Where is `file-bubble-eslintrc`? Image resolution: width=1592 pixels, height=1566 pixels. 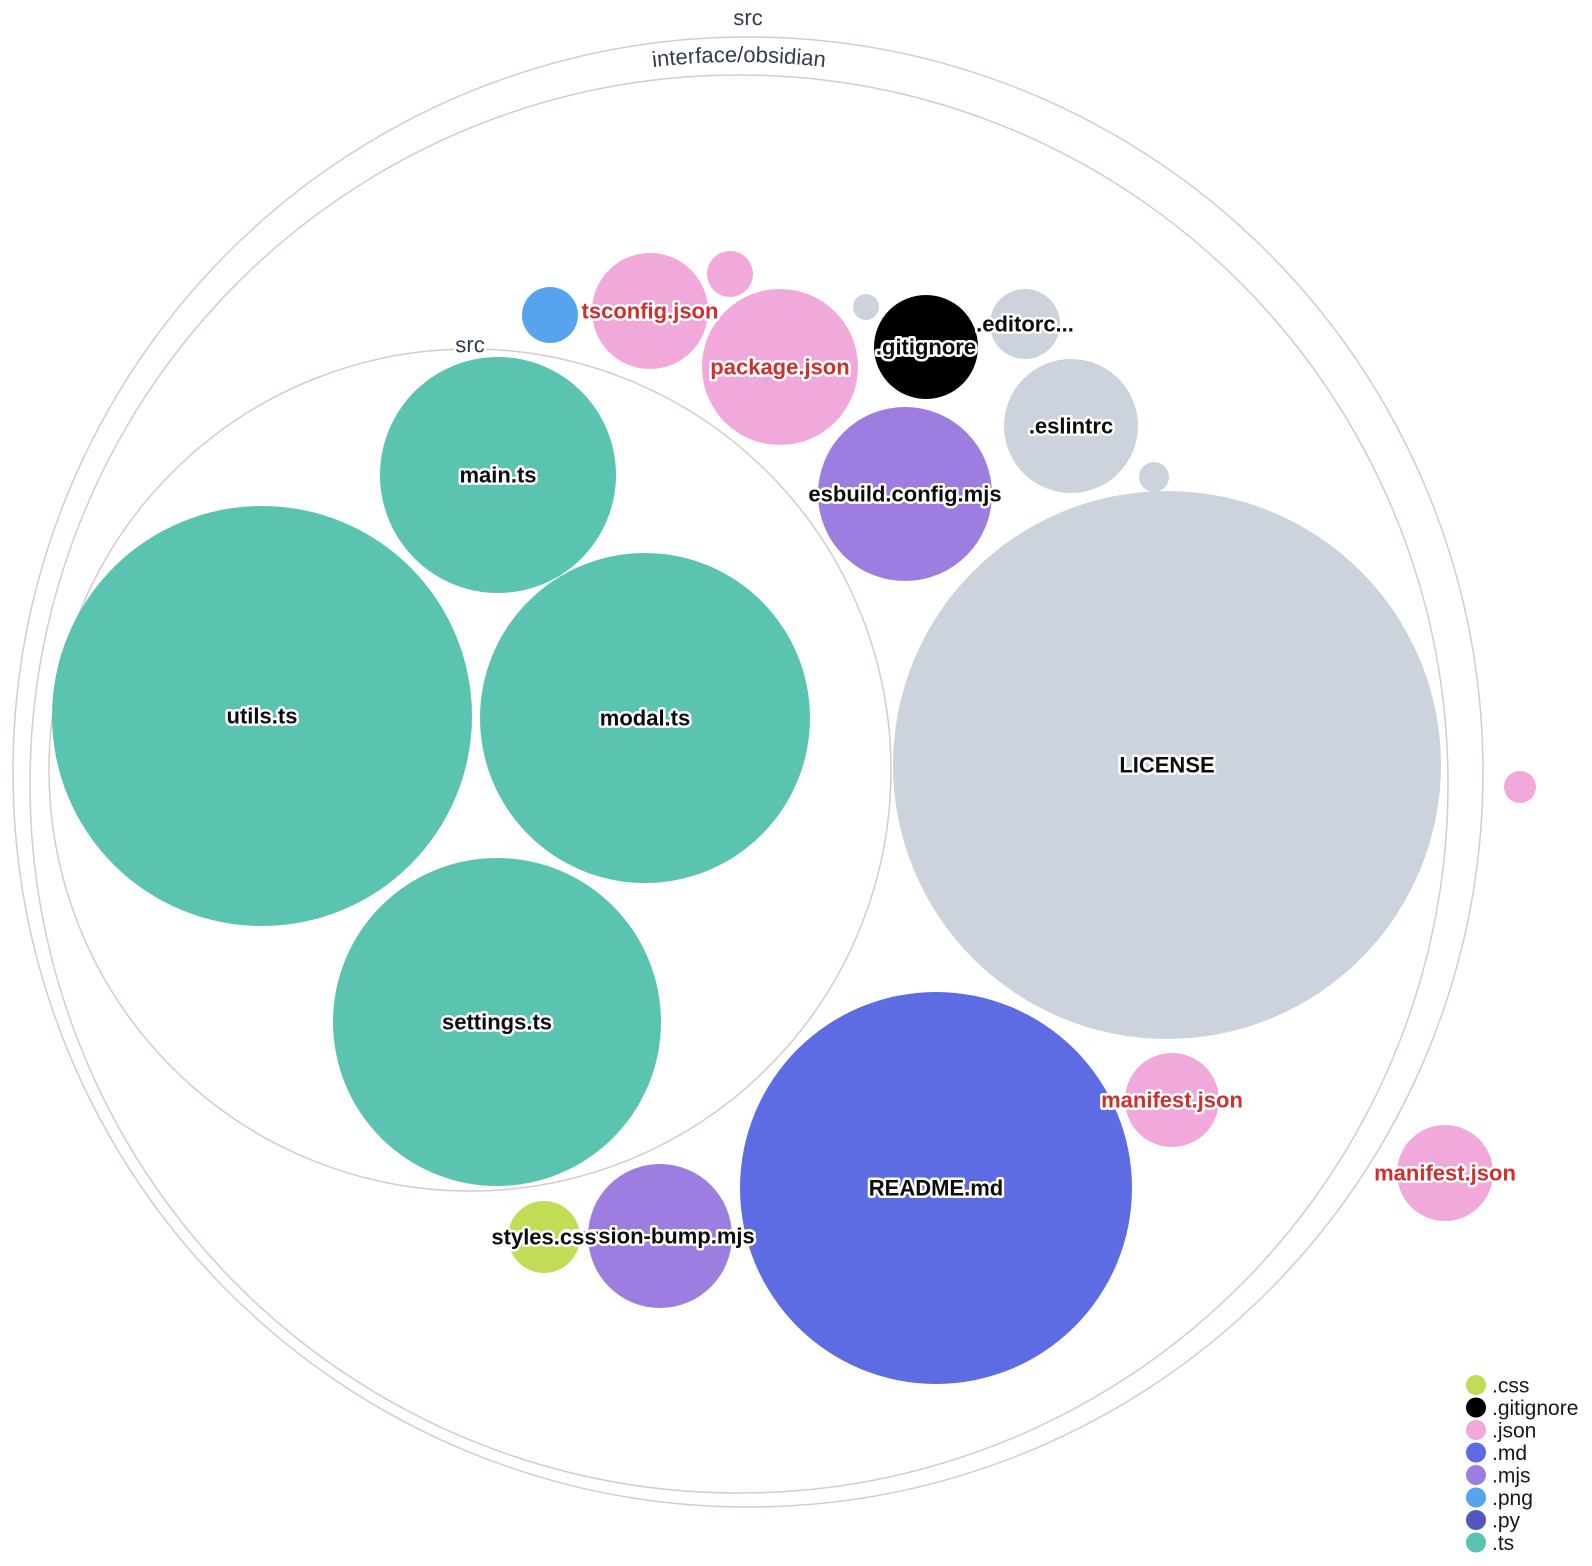
file-bubble-eslintrc is located at coordinates (1071, 426).